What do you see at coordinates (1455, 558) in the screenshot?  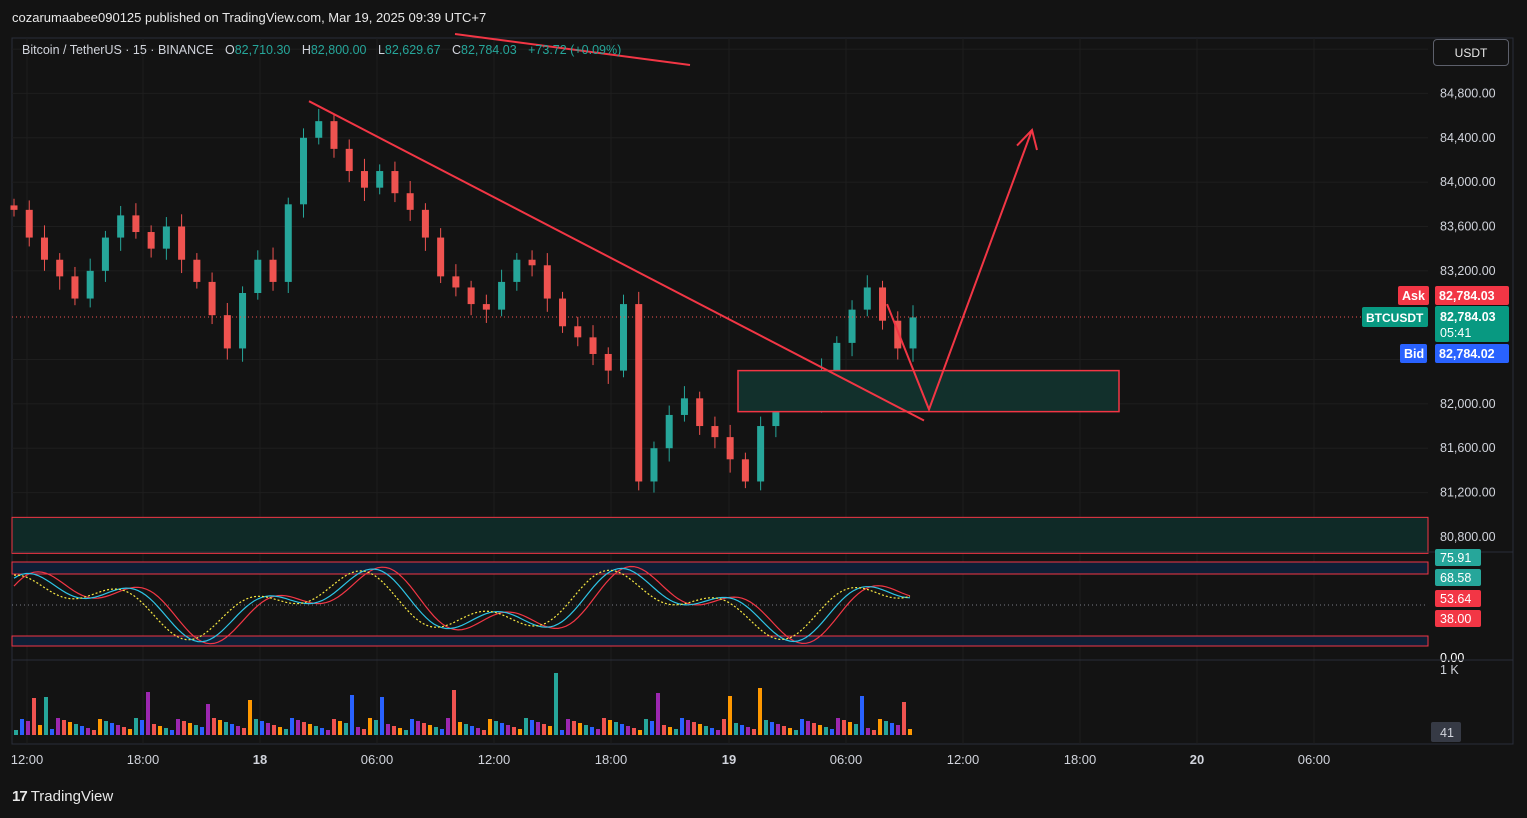 I see `osc-axis-label: 75.91` at bounding box center [1455, 558].